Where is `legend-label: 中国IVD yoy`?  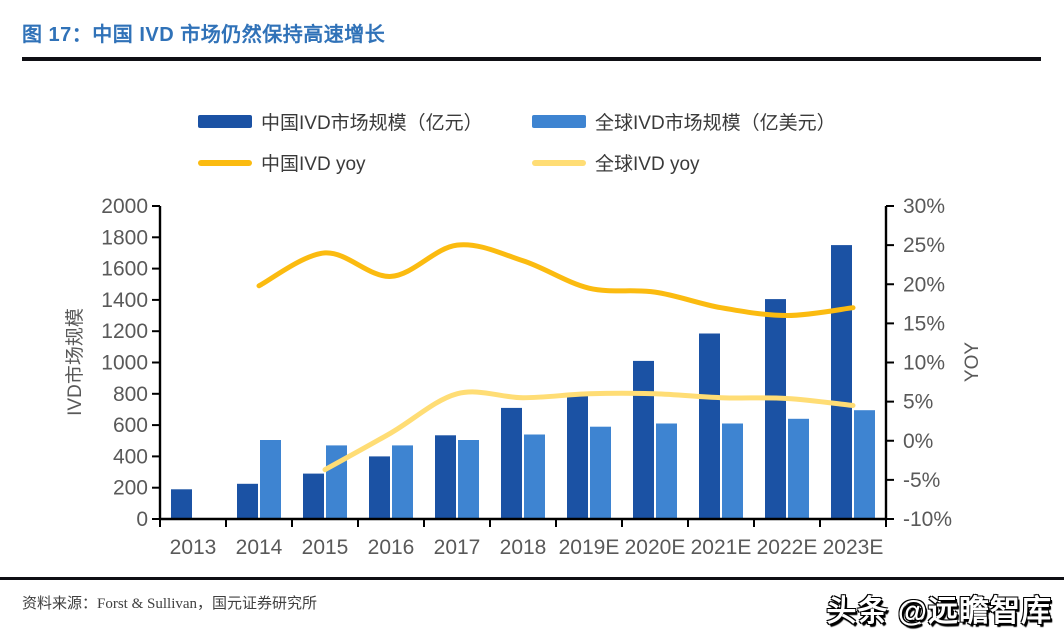 legend-label: 中国IVD yoy is located at coordinates (313, 164).